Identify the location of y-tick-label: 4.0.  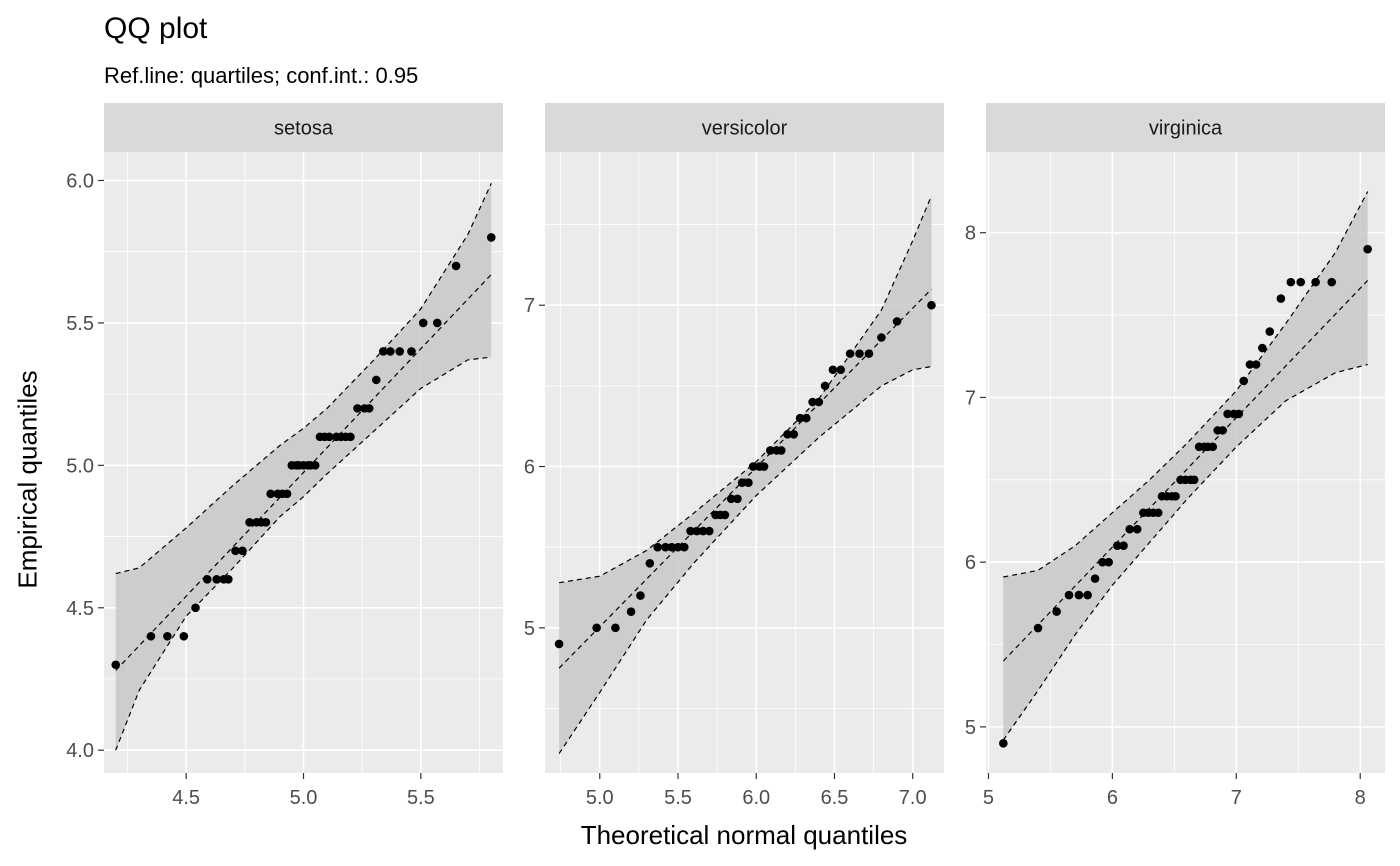
(80, 751).